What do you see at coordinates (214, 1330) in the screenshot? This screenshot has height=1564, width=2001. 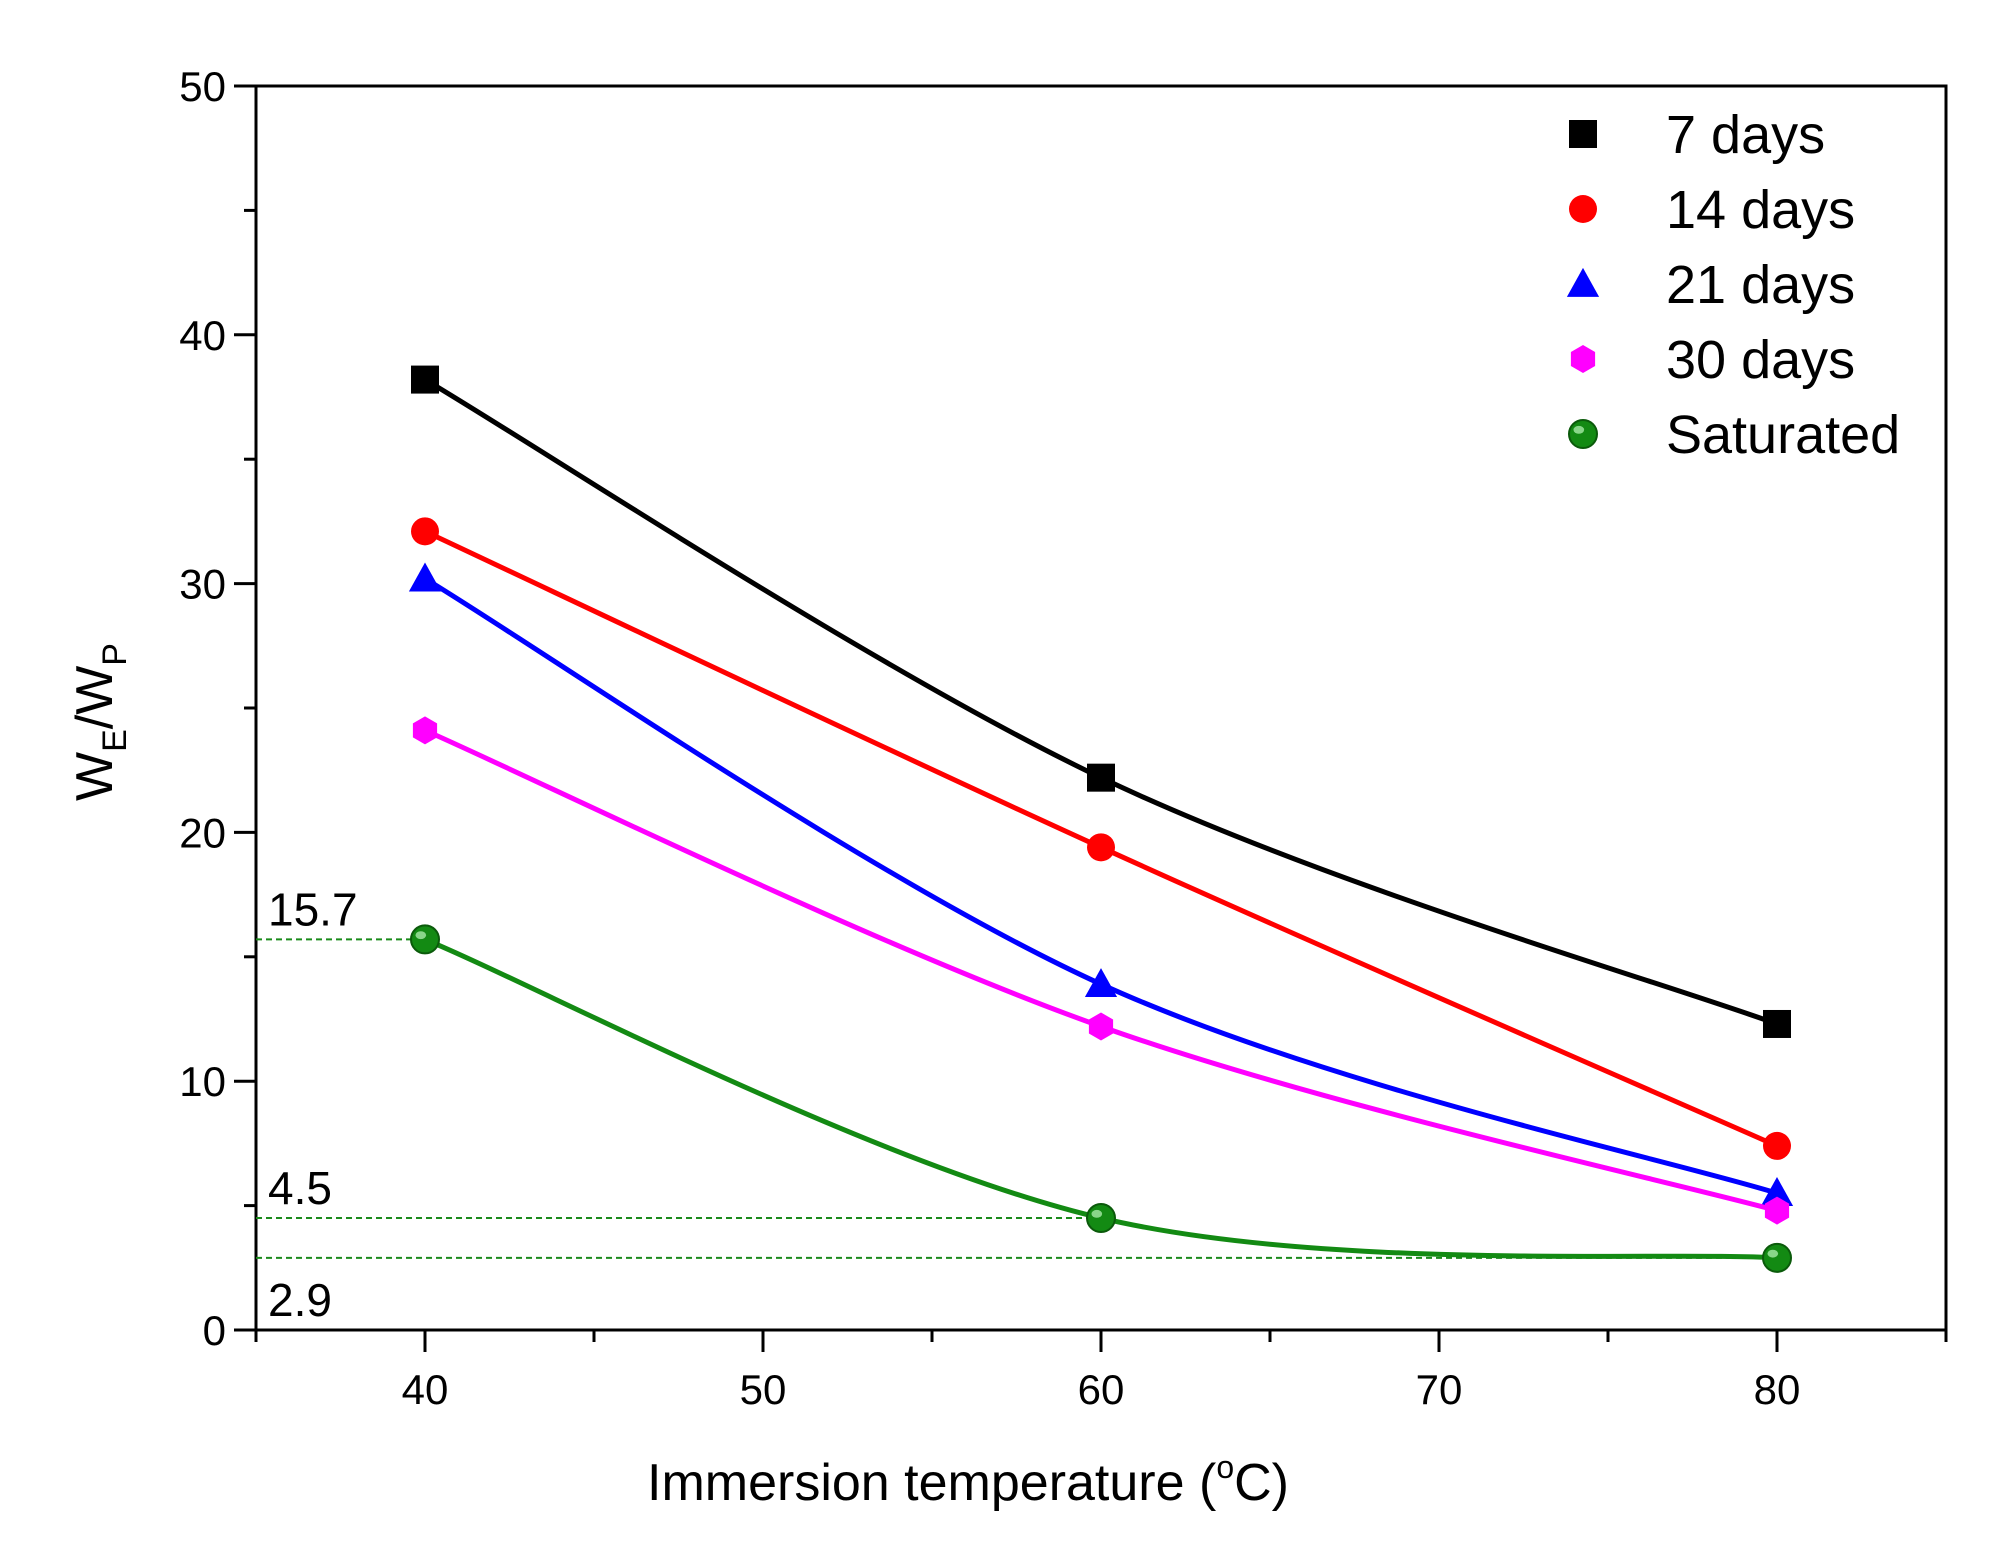 I see `y-tick-label: 0` at bounding box center [214, 1330].